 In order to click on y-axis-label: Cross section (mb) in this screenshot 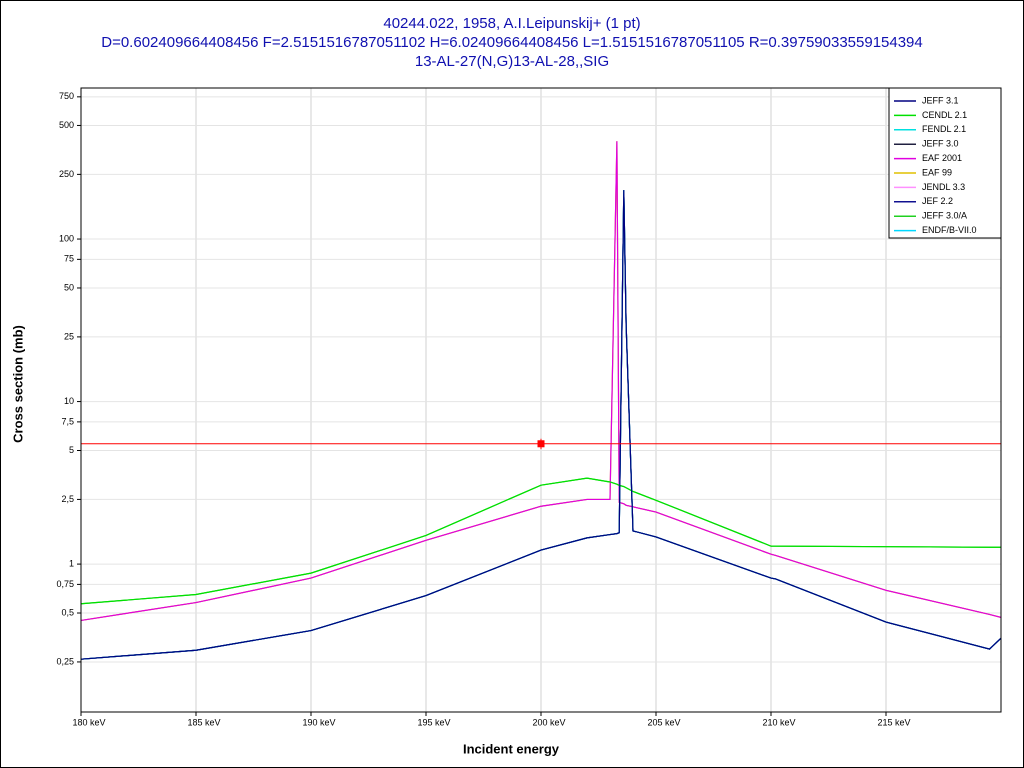, I will do `click(17, 384)`.